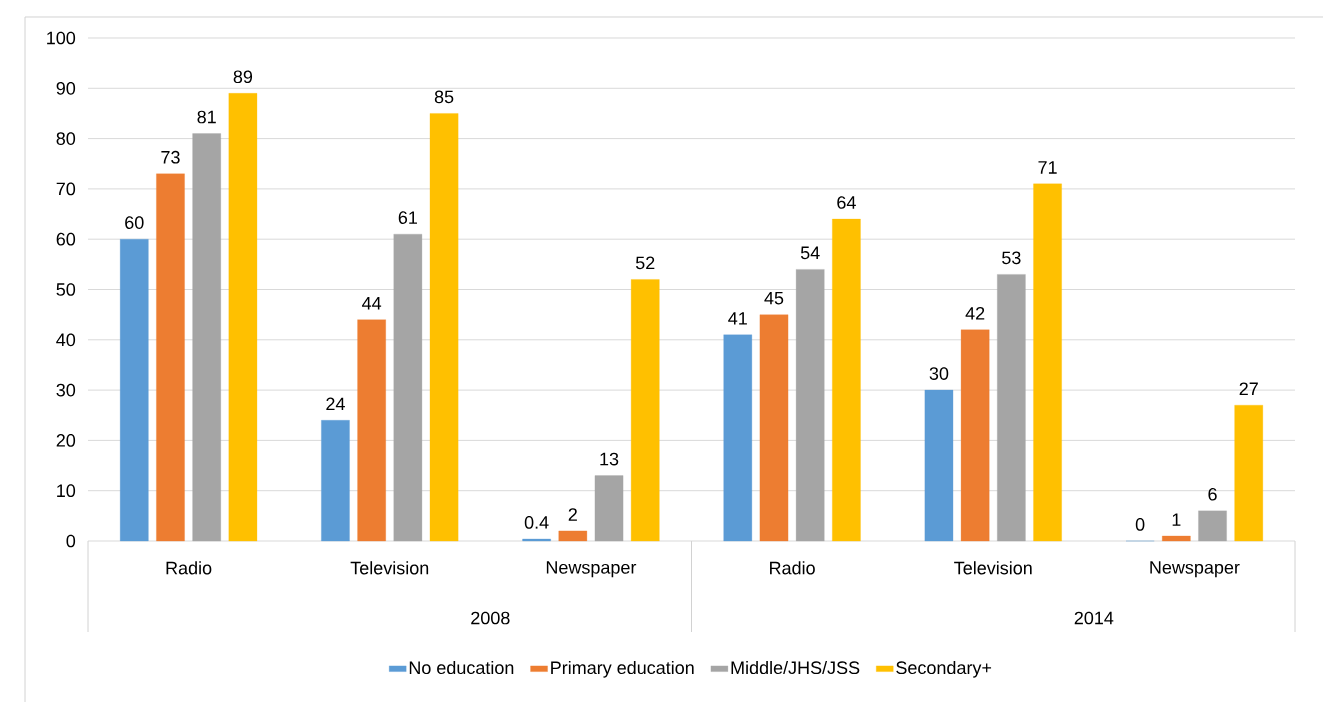 The image size is (1323, 702). What do you see at coordinates (645, 263) in the screenshot?
I see `data-label: 52` at bounding box center [645, 263].